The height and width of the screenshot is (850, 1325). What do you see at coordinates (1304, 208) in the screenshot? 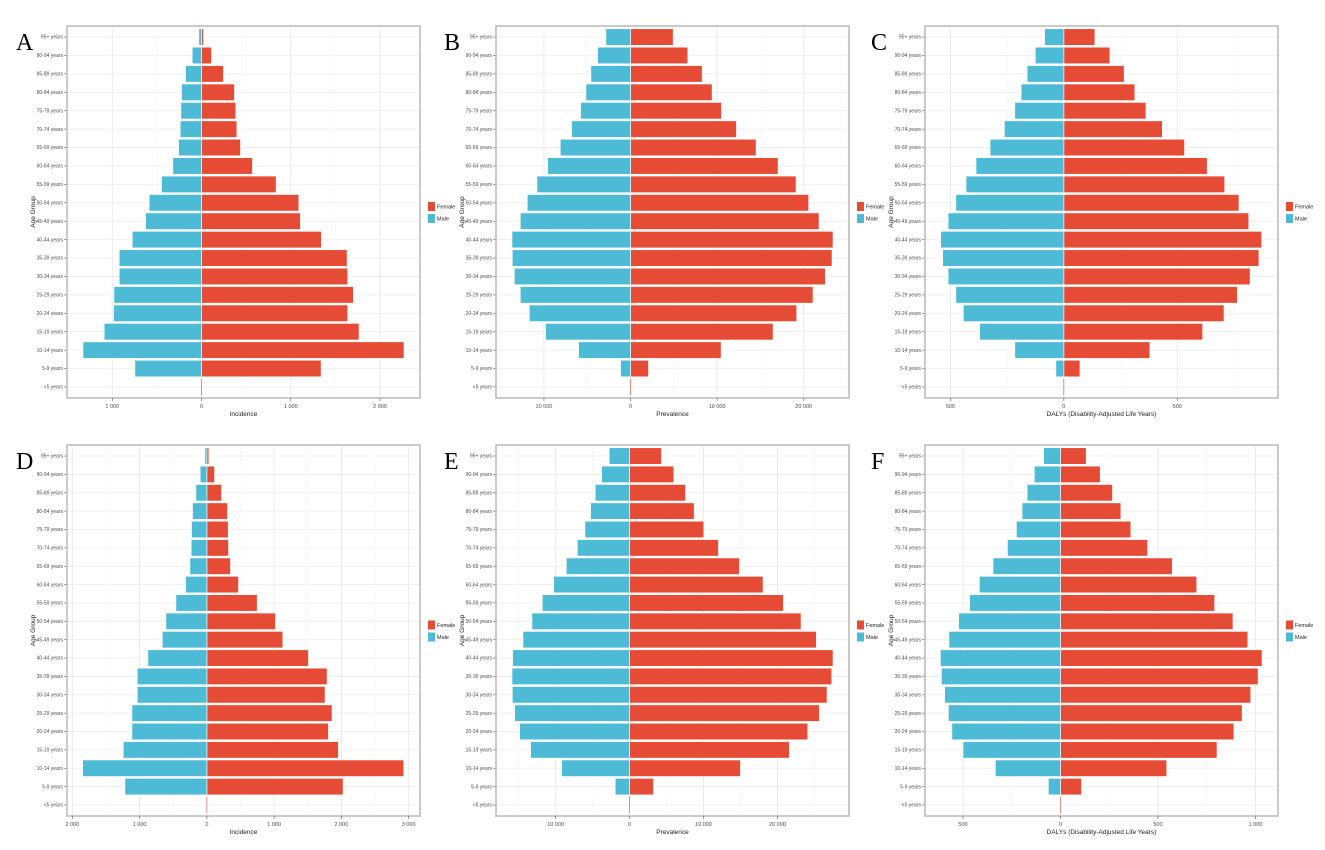
I see `legend-label-female: Female` at bounding box center [1304, 208].